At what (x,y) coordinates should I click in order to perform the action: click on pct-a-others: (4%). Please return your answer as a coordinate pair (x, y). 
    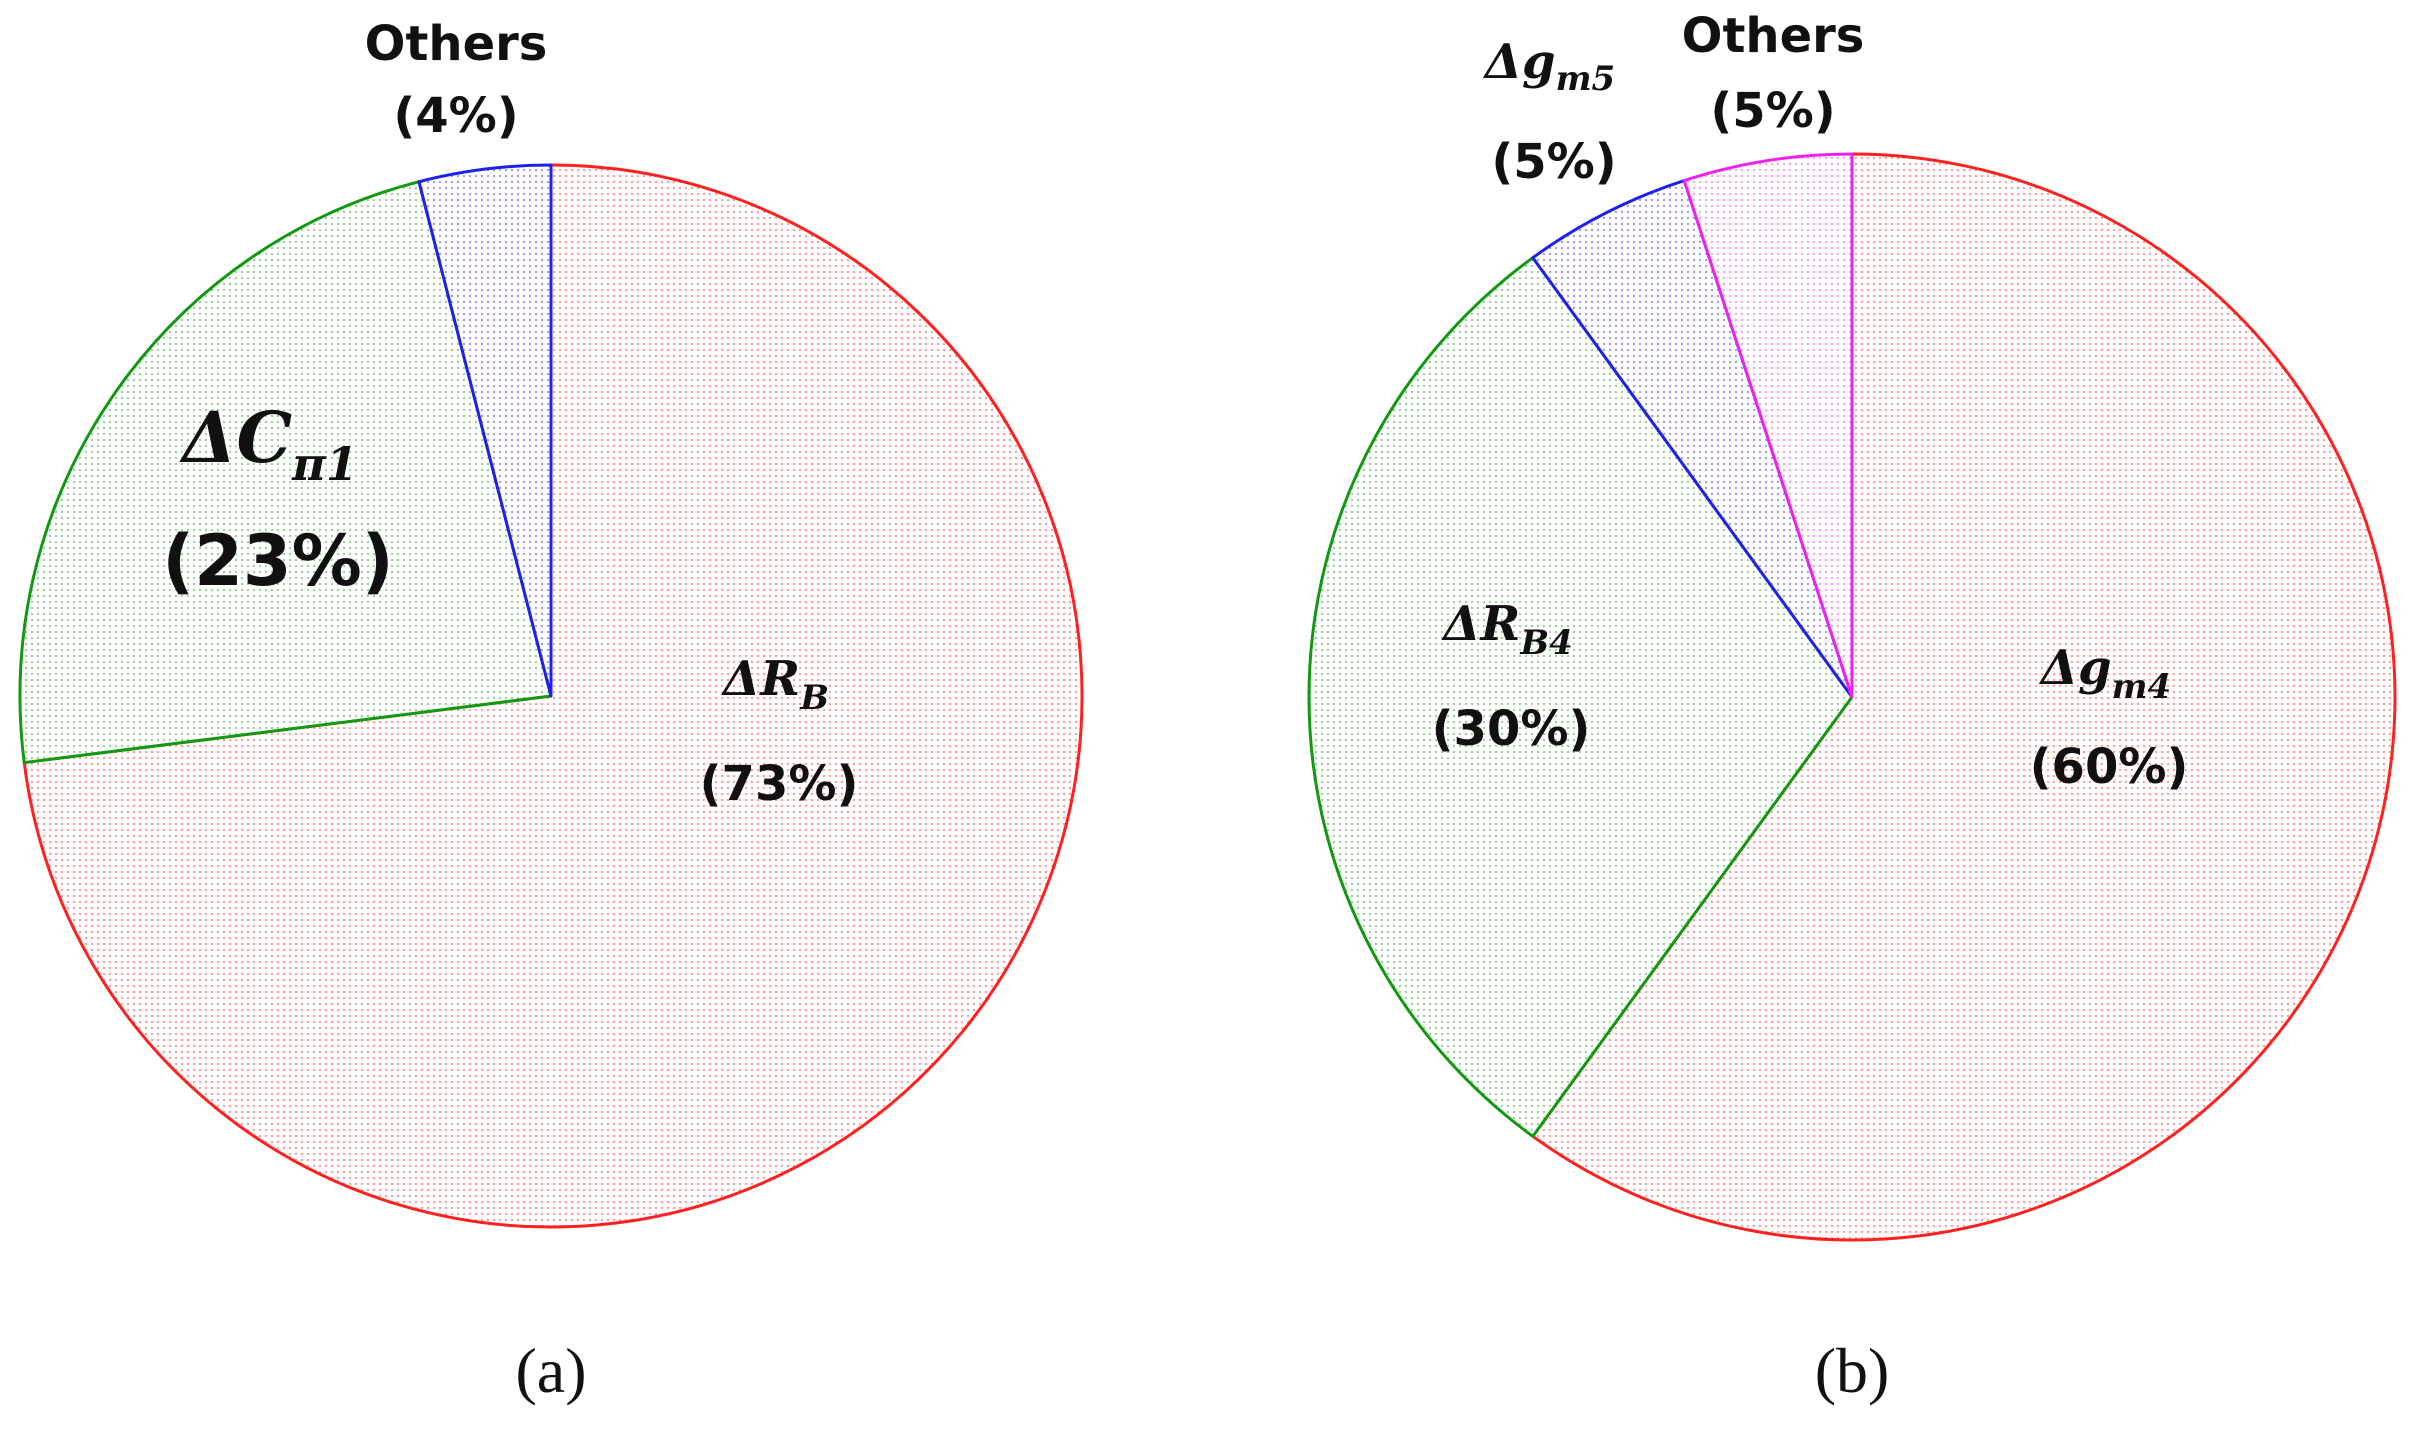
    Looking at the image, I should click on (455, 116).